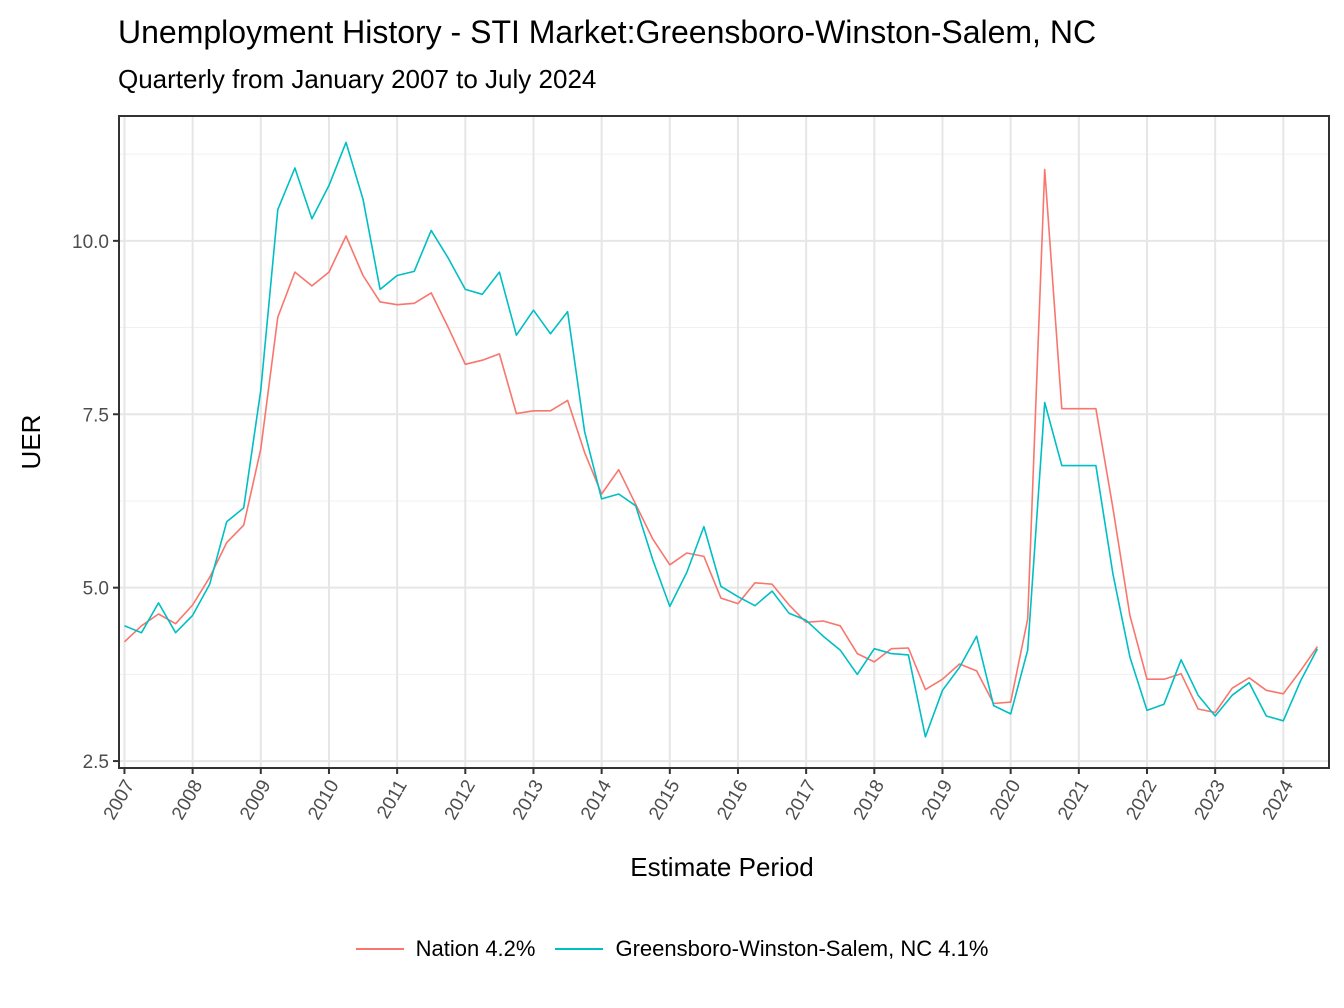 Image resolution: width=1344 pixels, height=1008 pixels. Describe the element at coordinates (95, 502) in the screenshot. I see `y-axis: 2.5 5.0 7.5 10.0` at that location.